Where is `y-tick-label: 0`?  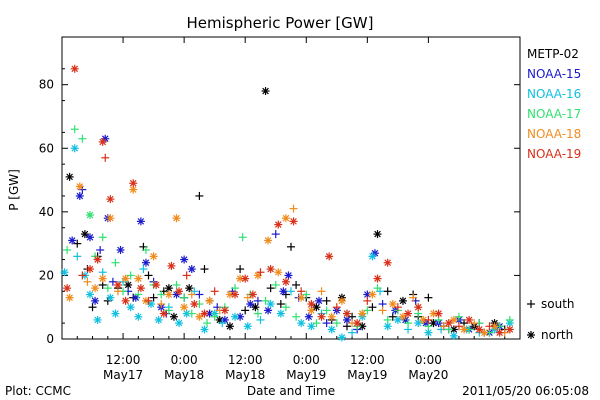
y-tick-label: 0 is located at coordinates (50, 339).